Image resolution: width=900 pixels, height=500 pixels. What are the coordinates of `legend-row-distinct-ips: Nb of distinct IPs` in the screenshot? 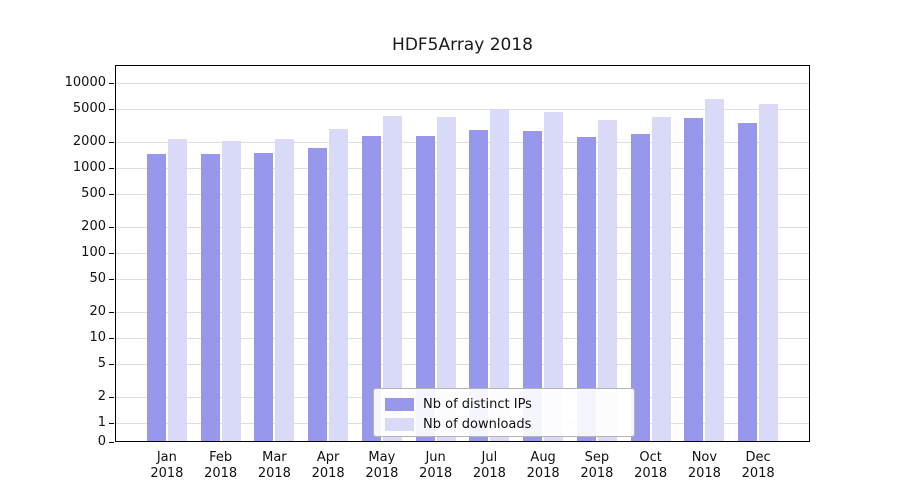 It's located at (509, 404).